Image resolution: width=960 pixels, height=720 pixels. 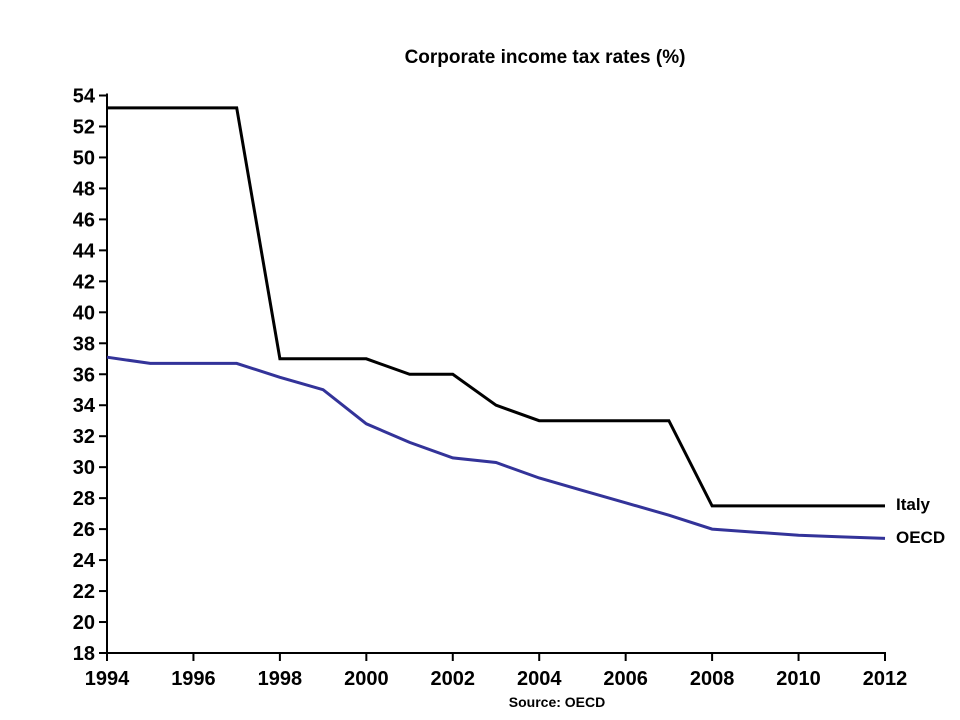 What do you see at coordinates (84, 220) in the screenshot?
I see `y-tick-label: 46` at bounding box center [84, 220].